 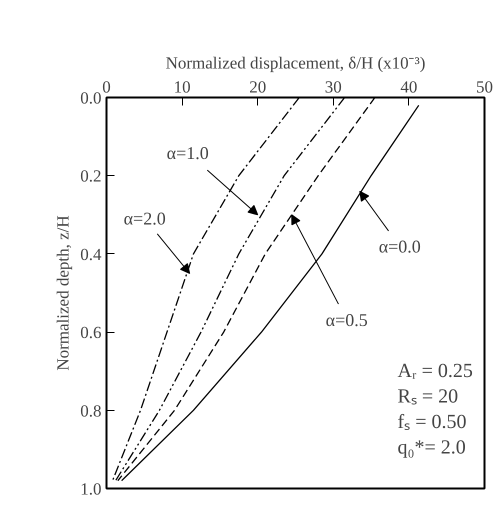 What do you see at coordinates (106, 87) in the screenshot?
I see `x-tick-label: 0` at bounding box center [106, 87].